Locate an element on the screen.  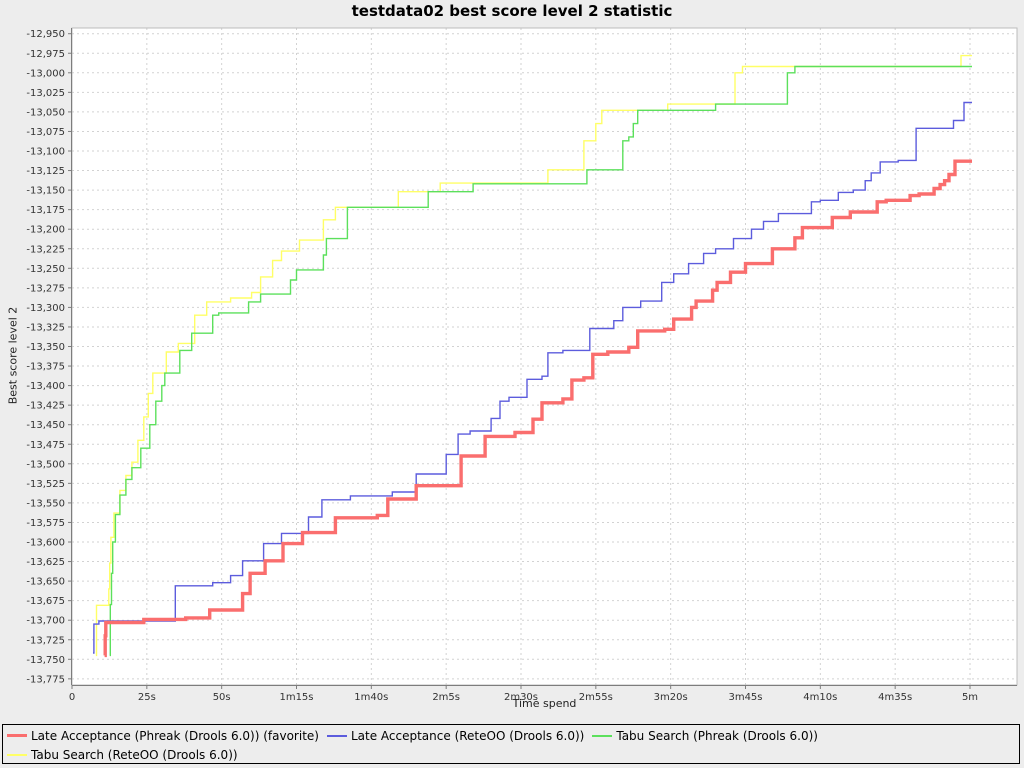
svg-text: -13,100 is located at coordinates (45, 152).